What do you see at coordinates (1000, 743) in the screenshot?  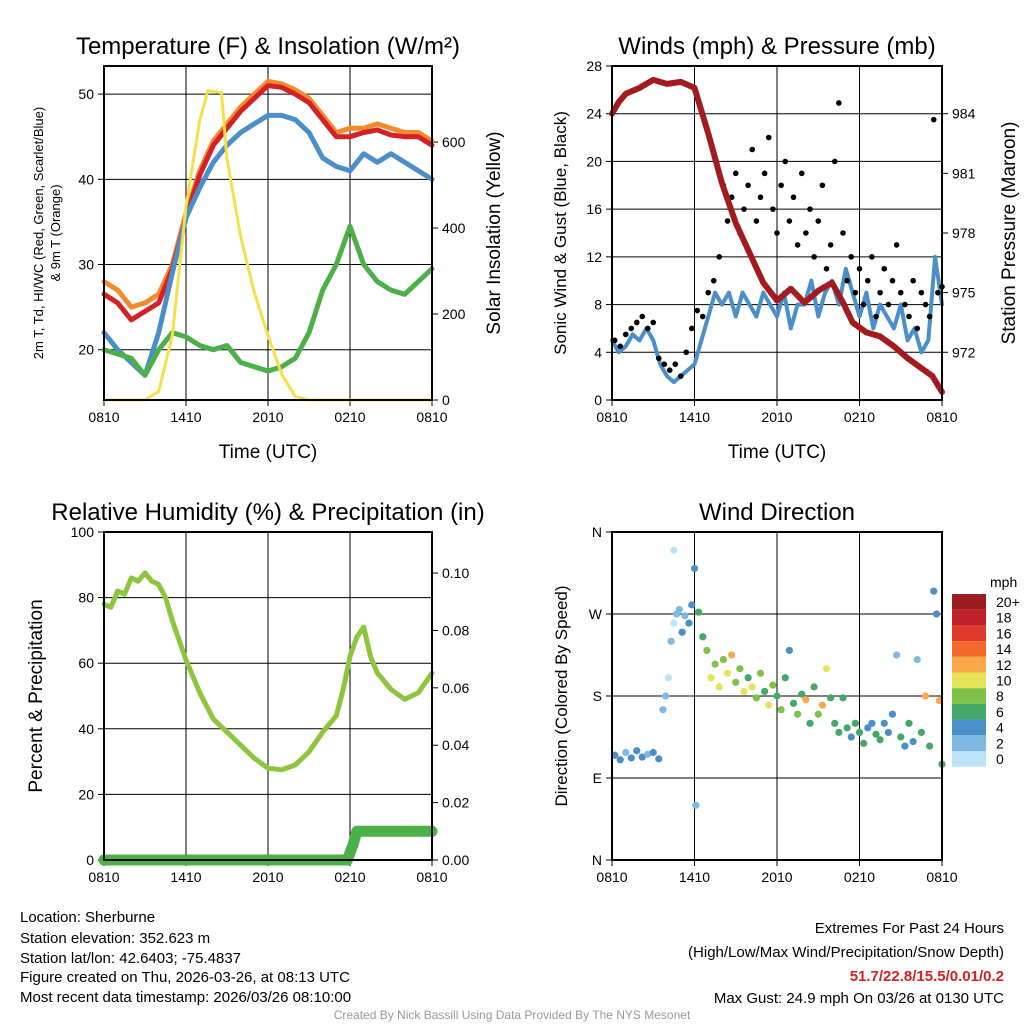 I see `colorbar-label: 2` at bounding box center [1000, 743].